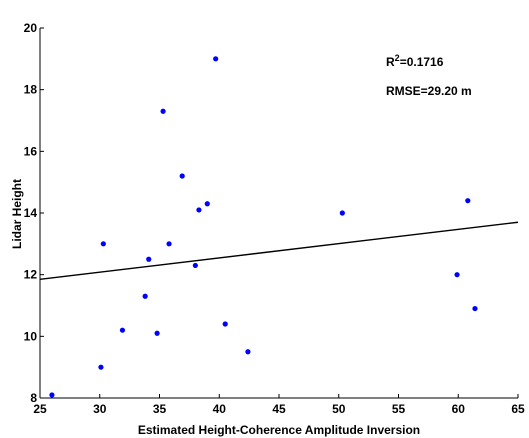 This screenshot has width=529, height=438. What do you see at coordinates (339, 409) in the screenshot?
I see `x-tick-label: 50` at bounding box center [339, 409].